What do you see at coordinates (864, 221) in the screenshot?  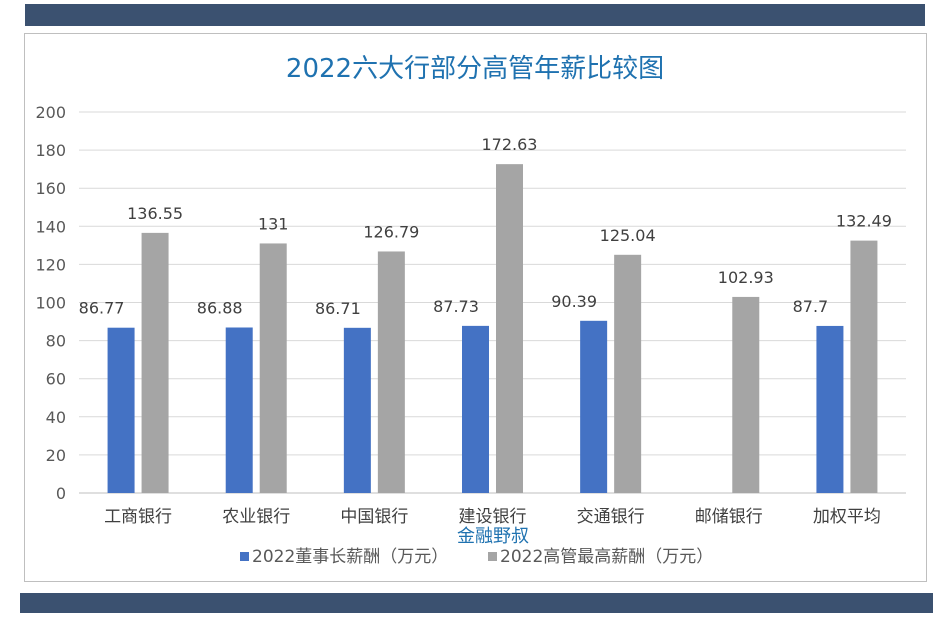 I see `data-label: 132.49` at bounding box center [864, 221].